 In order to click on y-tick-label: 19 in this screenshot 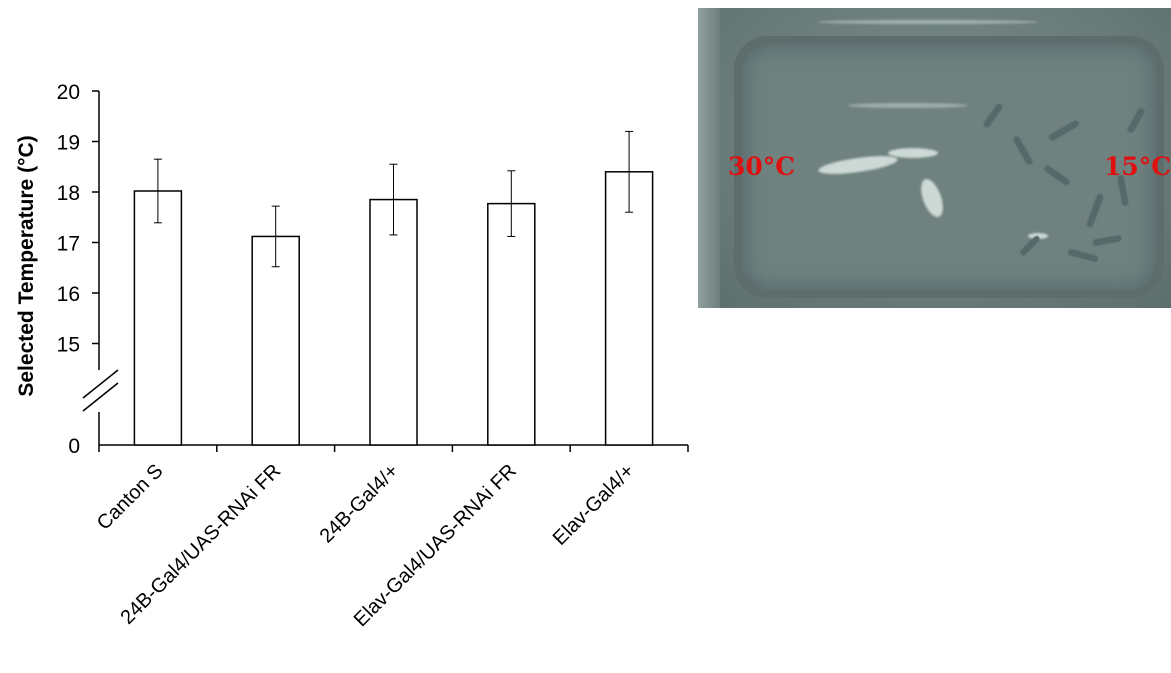, I will do `click(68, 143)`.